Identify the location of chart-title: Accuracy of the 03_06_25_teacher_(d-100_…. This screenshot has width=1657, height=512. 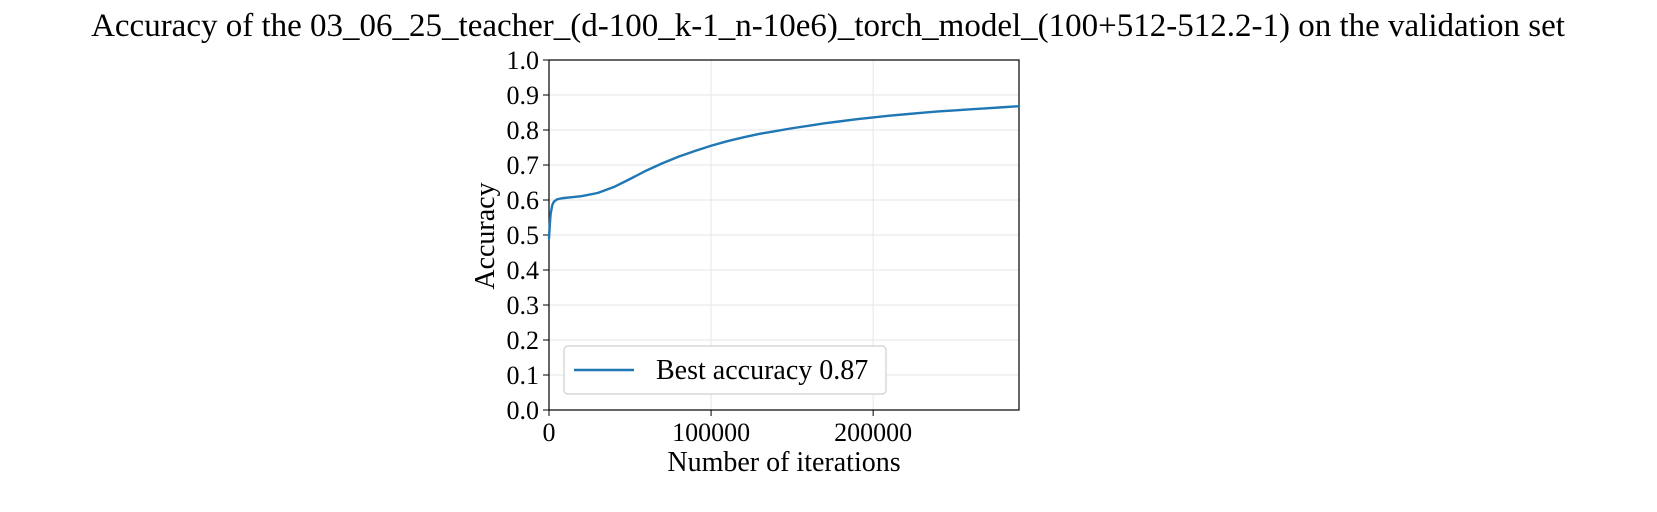
(828, 26).